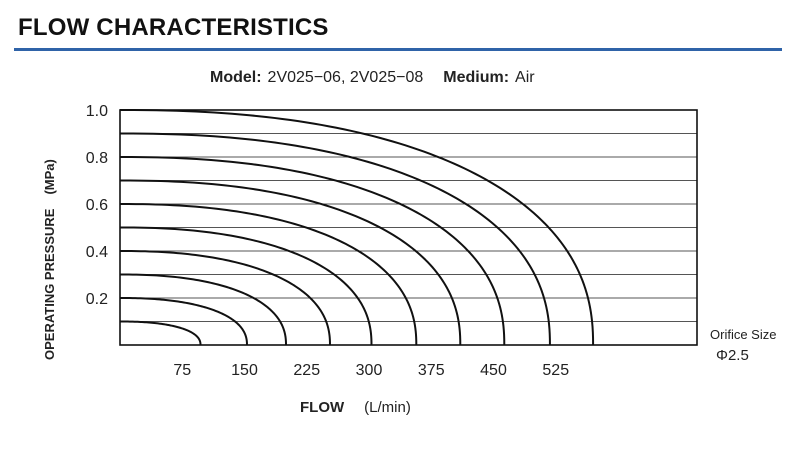  I want to click on y-tick-labels: 0.2 0.4 0.6 0.8 1.0, so click(97, 205).